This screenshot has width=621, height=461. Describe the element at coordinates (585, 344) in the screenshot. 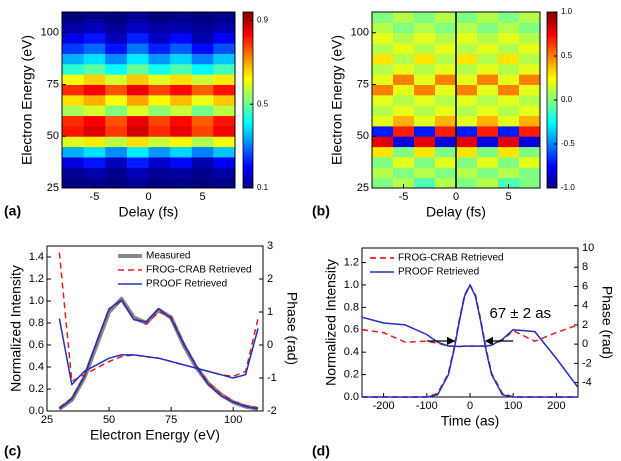

I see `y2-tick-label: 0` at that location.